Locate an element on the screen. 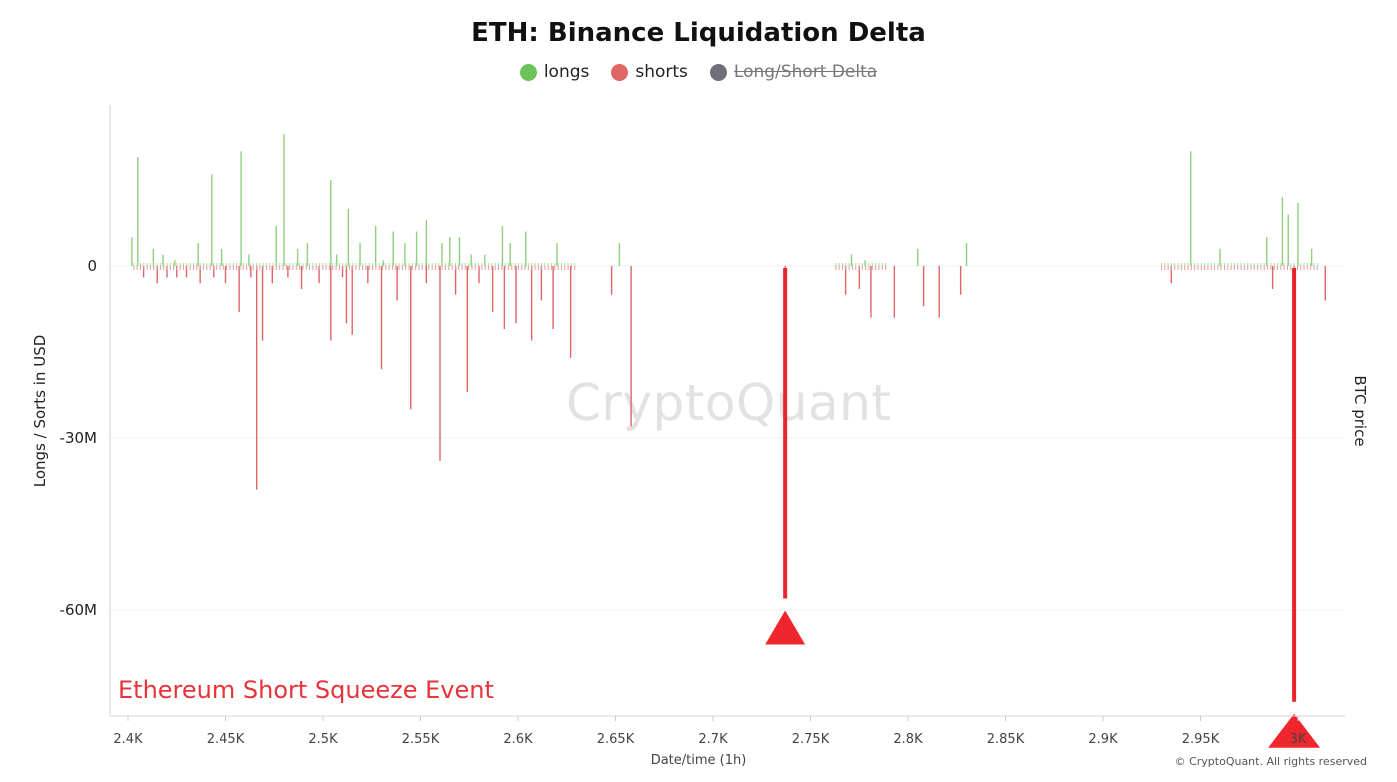 The image size is (1397, 782). x-tick-label: 2.55K is located at coordinates (421, 739).